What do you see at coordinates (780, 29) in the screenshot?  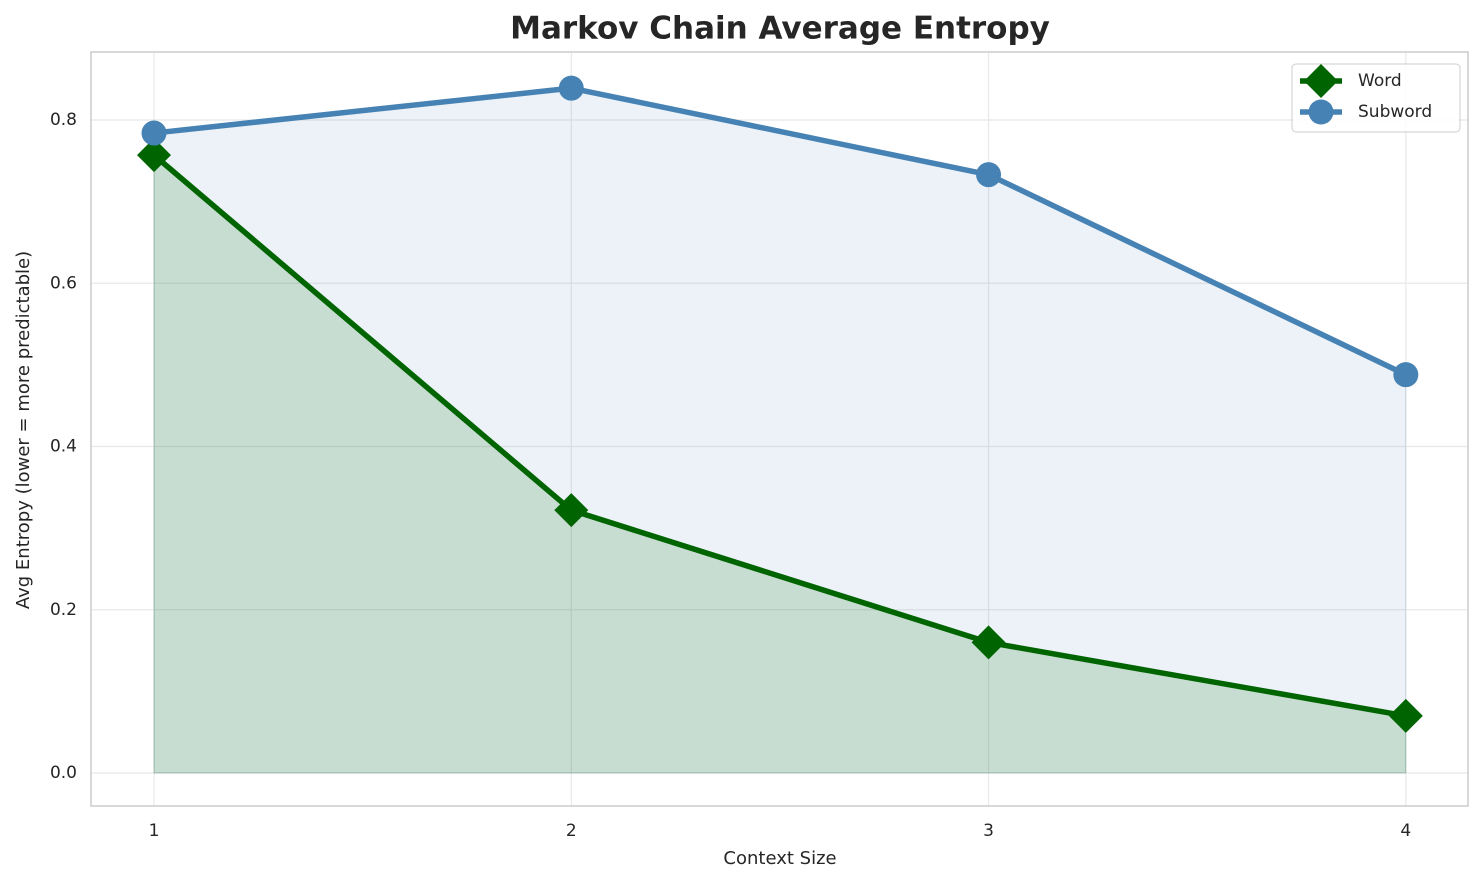 I see `chart-title: Markov Chain Average Entropy` at bounding box center [780, 29].